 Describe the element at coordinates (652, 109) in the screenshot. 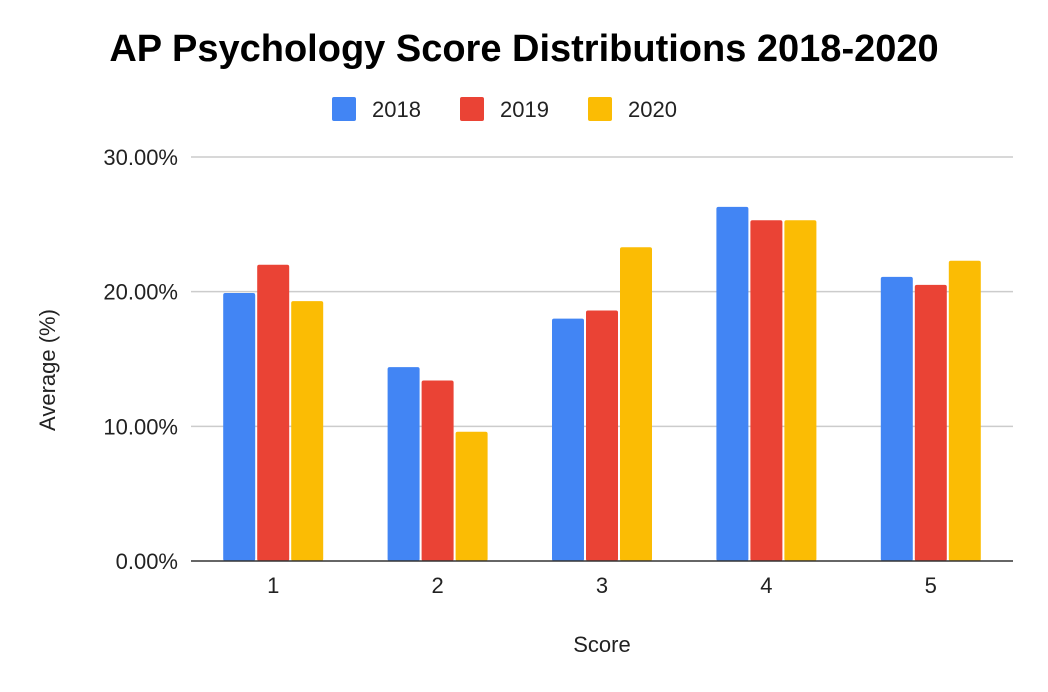

I see `legend-label-2020: 2020` at that location.